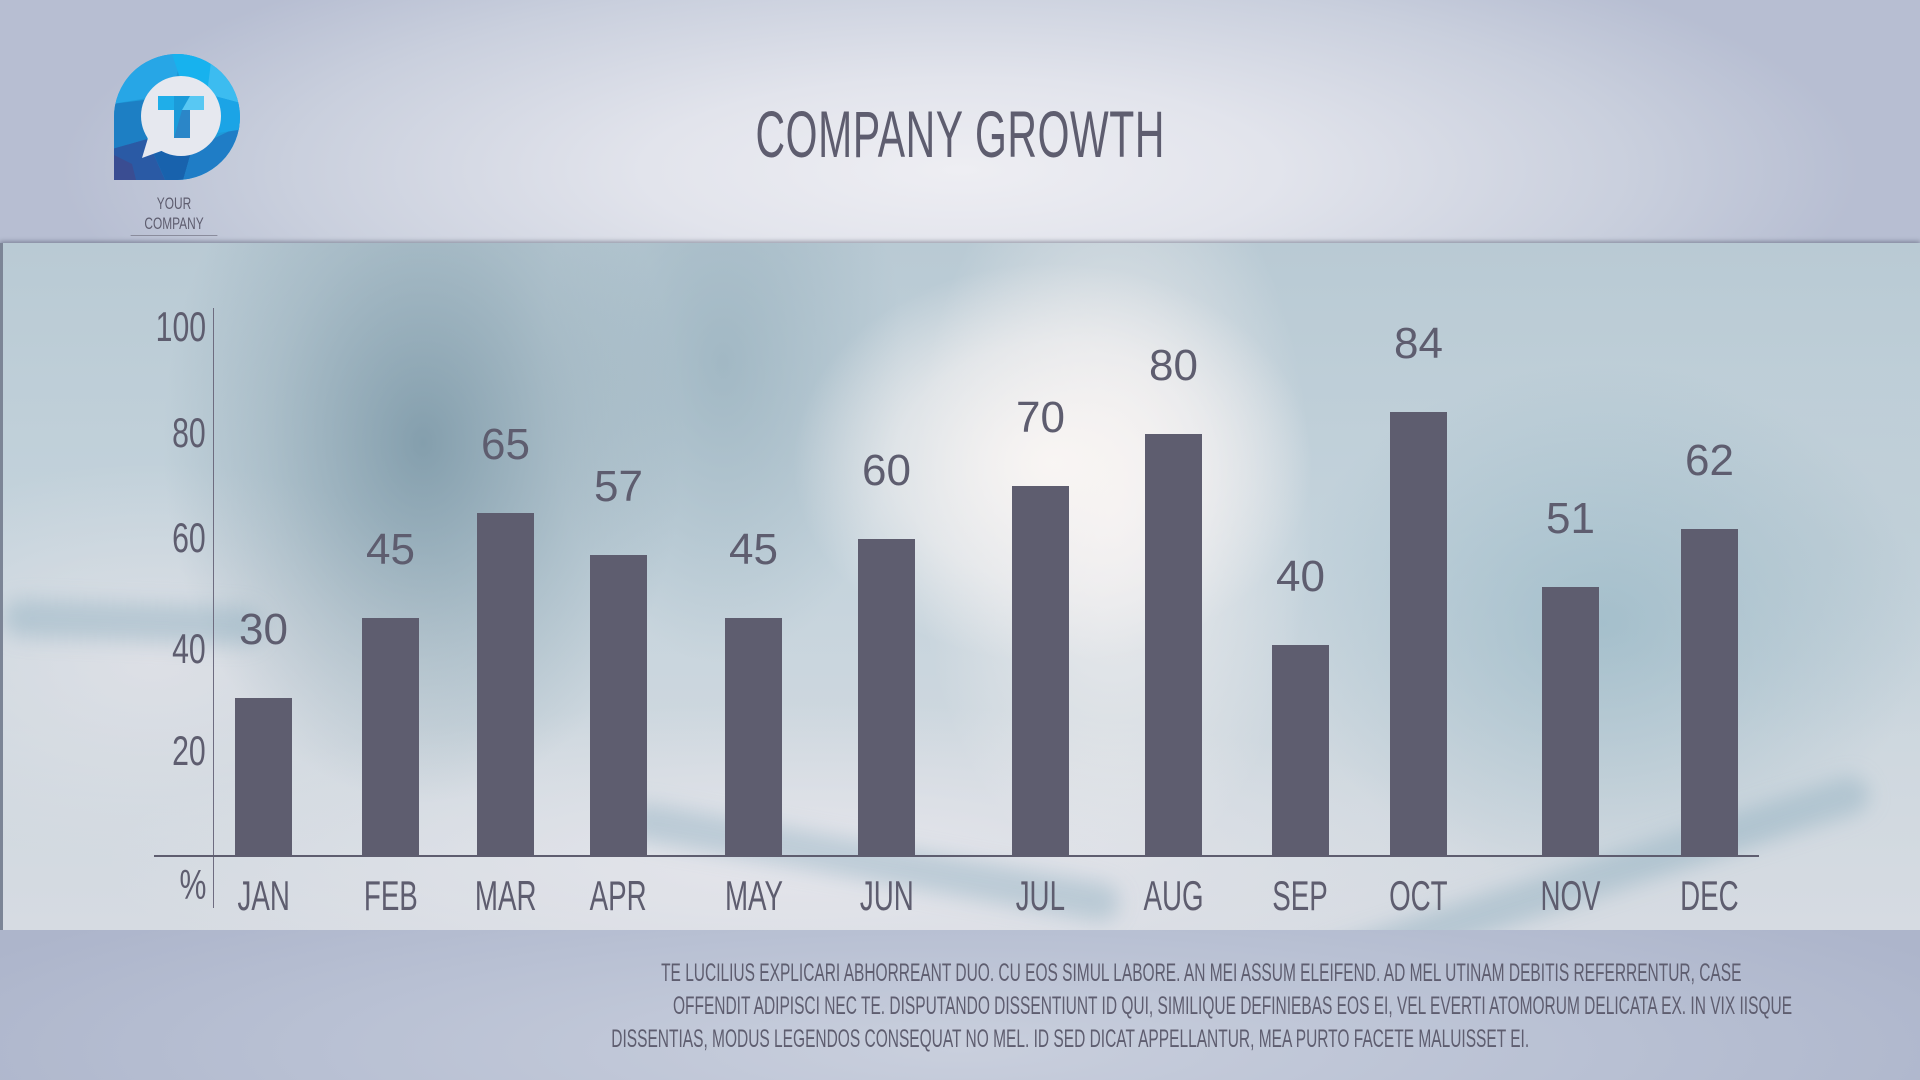  What do you see at coordinates (886, 697) in the screenshot?
I see `bar-jun` at bounding box center [886, 697].